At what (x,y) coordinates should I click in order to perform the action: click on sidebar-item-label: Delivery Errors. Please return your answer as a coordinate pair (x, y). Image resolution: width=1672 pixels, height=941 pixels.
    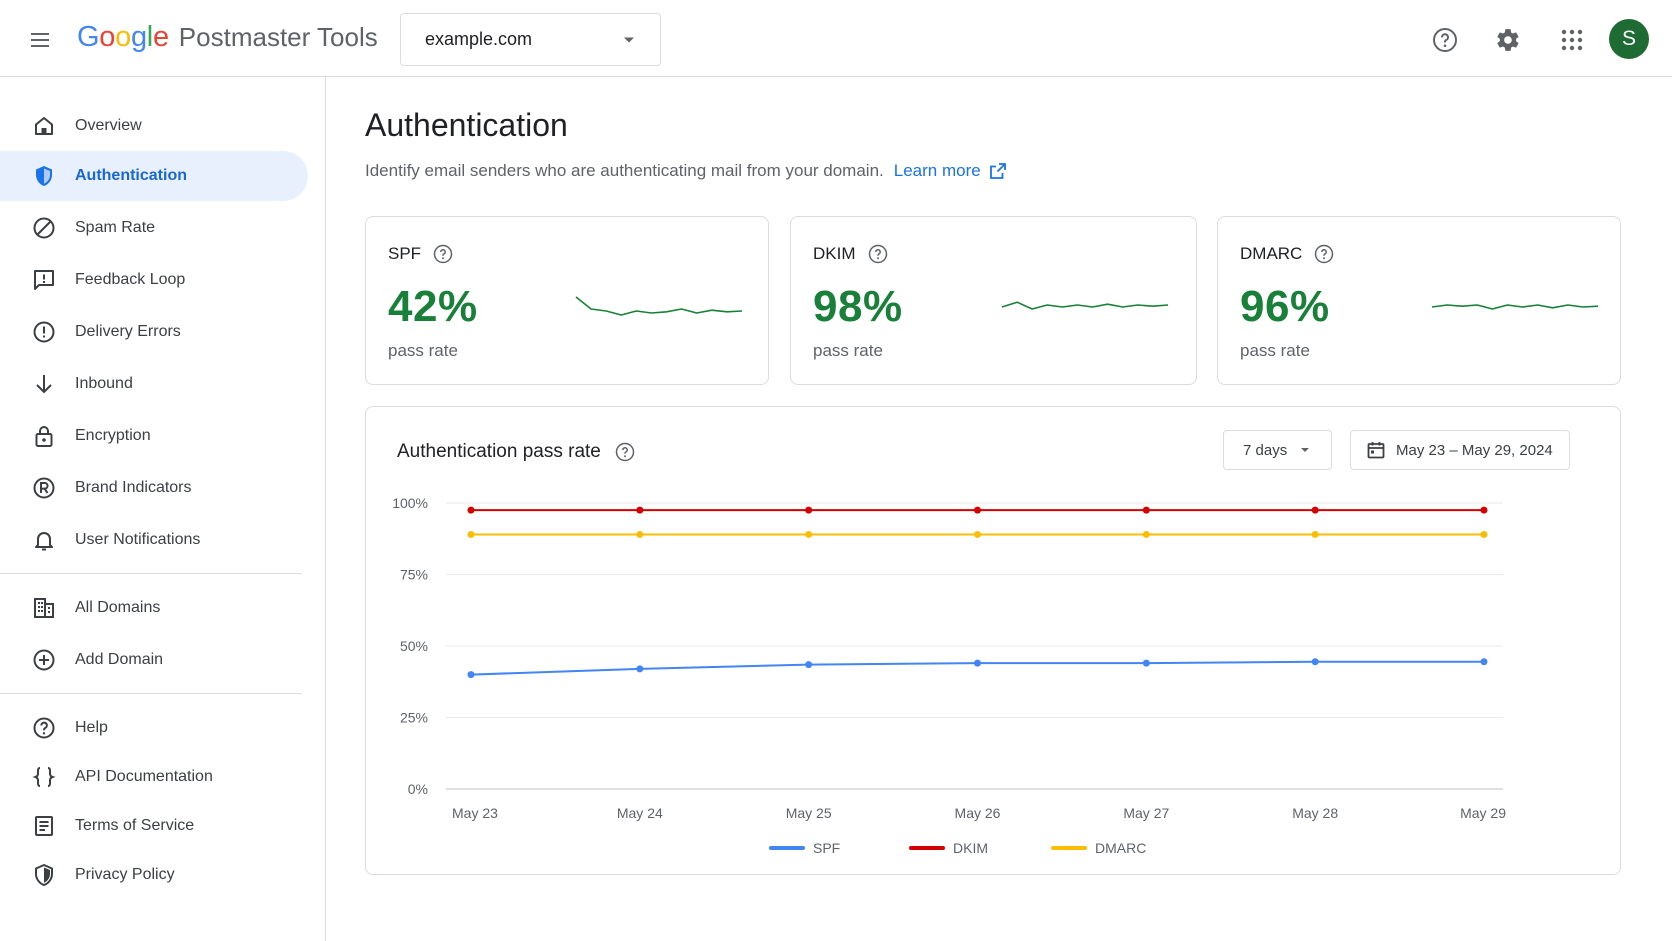
    Looking at the image, I should click on (128, 331).